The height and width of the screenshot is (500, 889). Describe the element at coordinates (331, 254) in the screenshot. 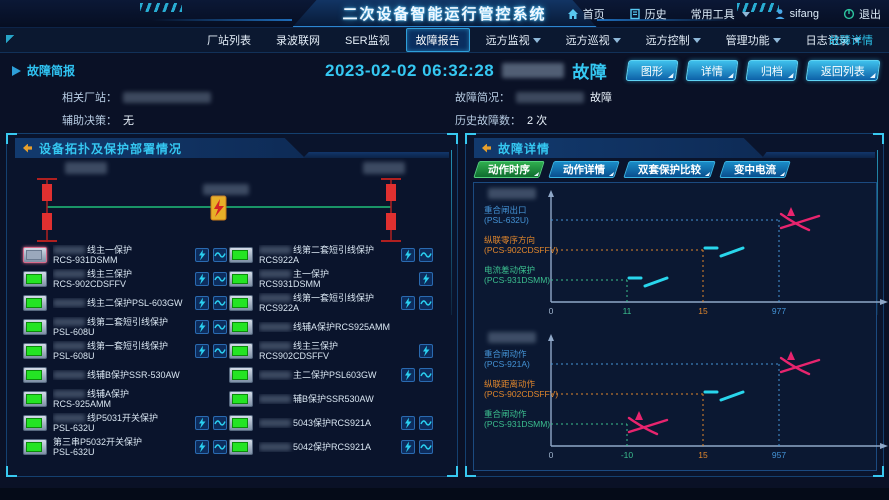

I see `device-item: 线第二套短引线保护 RCS922A` at that location.